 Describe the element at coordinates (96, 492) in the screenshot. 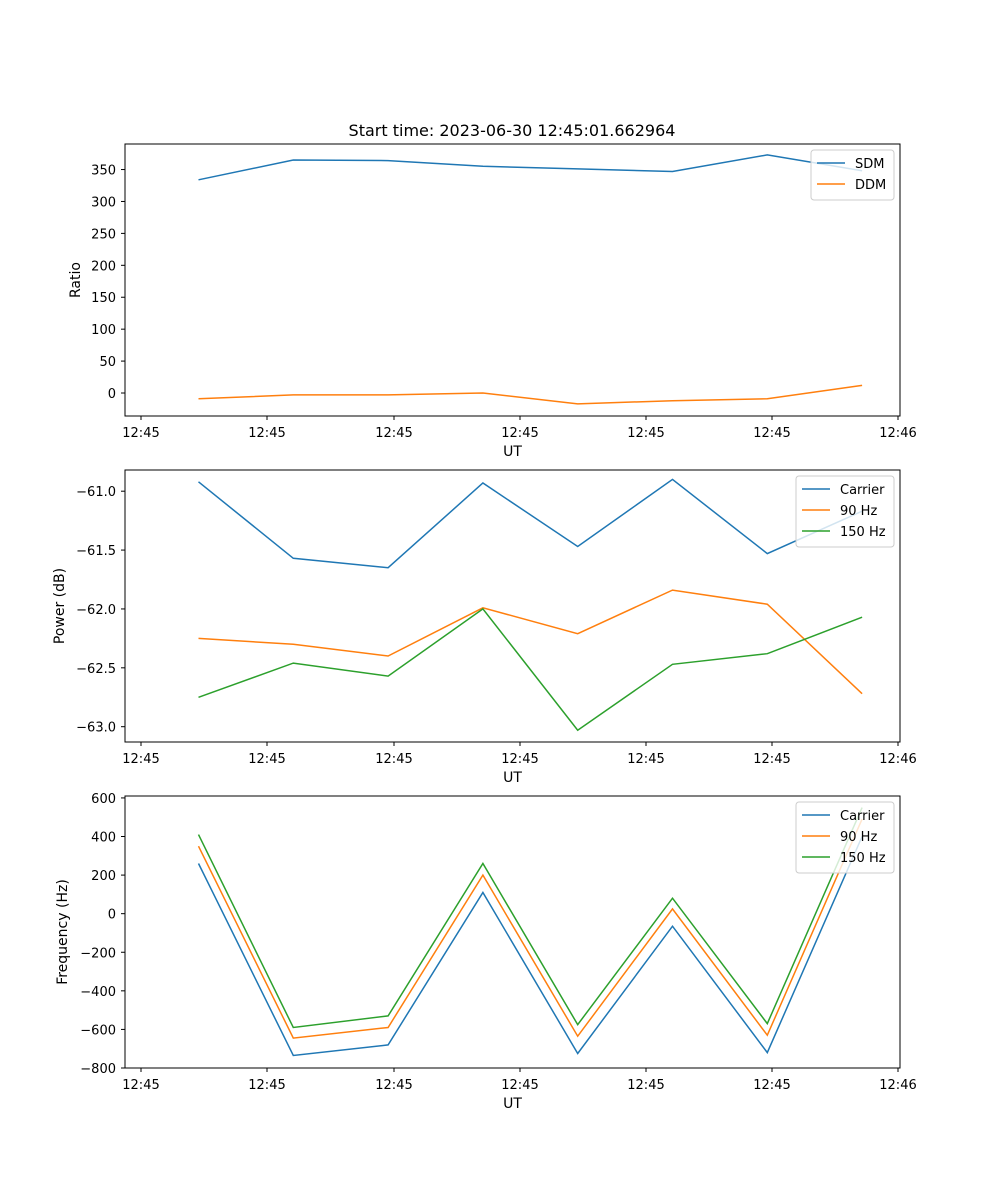

I see `y-tick-label: −61.0` at that location.